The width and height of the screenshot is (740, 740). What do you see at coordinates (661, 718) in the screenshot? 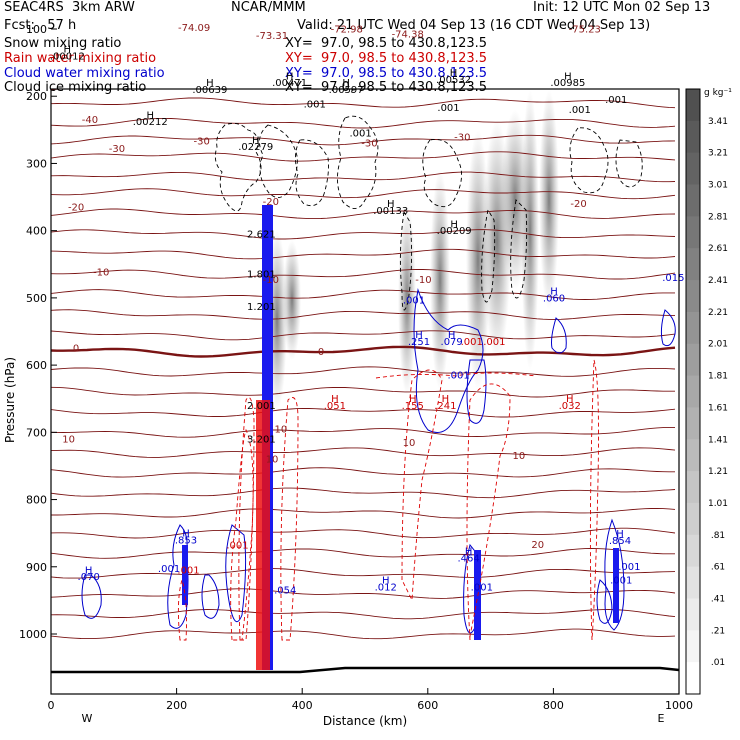
I see `east-label: E` at bounding box center [661, 718].